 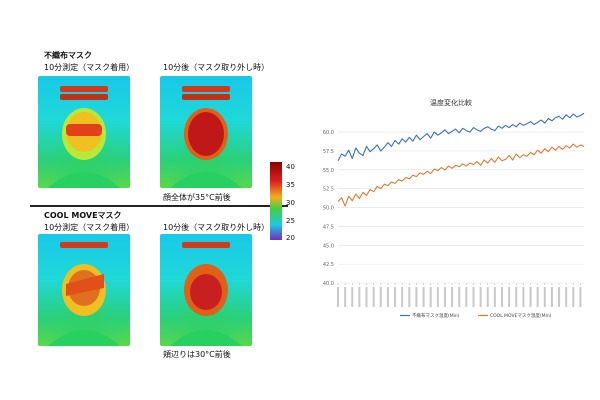 I want to click on section2-title: COOL MOVEマスク, so click(x=83, y=215).